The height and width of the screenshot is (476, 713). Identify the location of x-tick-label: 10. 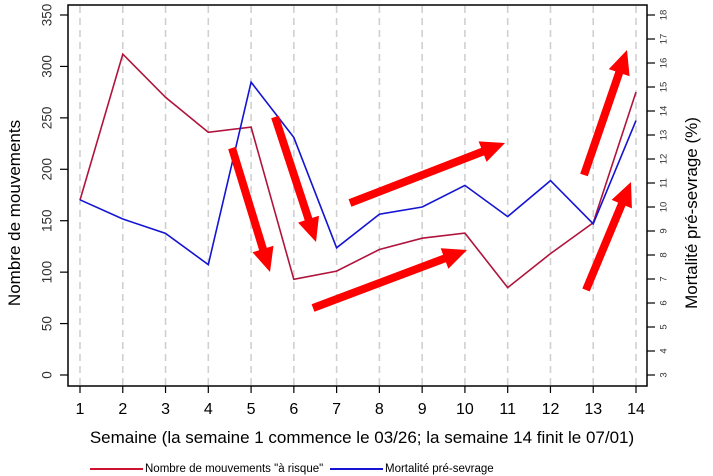
(465, 409).